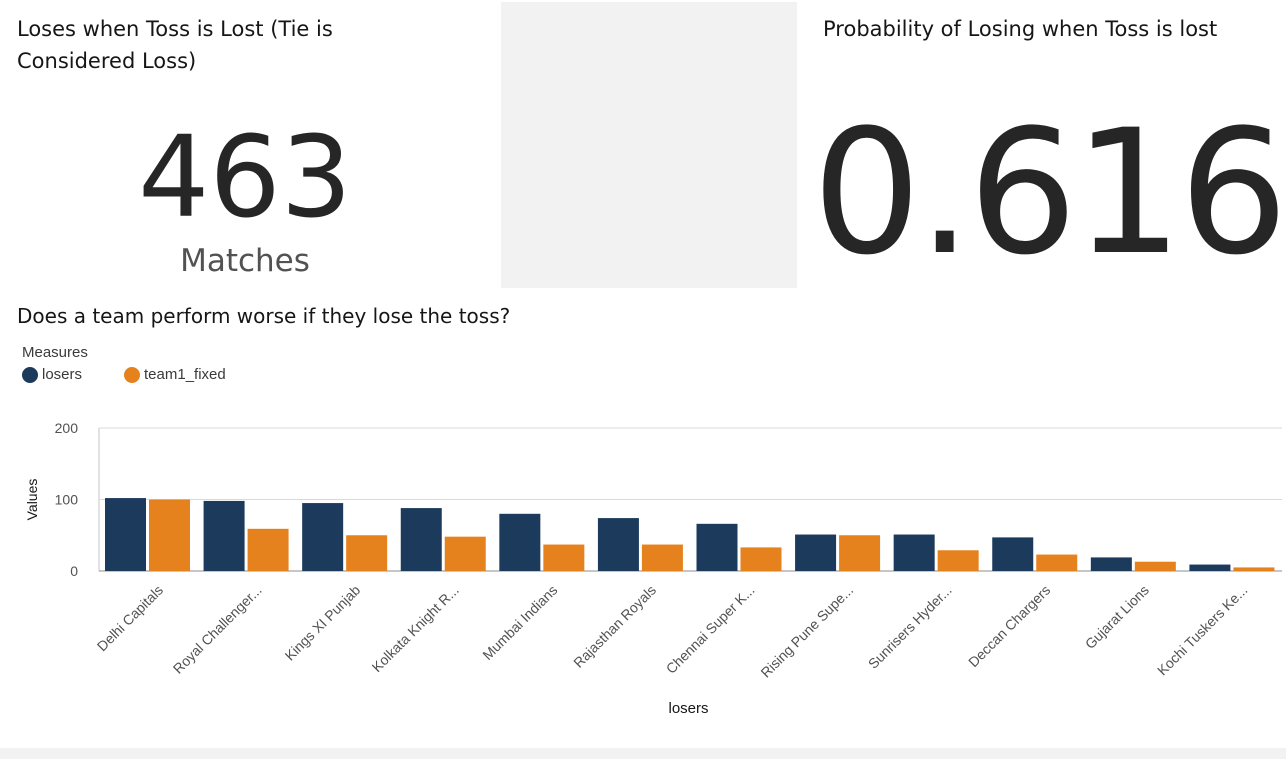  Describe the element at coordinates (130, 618) in the screenshot. I see `x-tick-label: Delhi Capitals` at that location.